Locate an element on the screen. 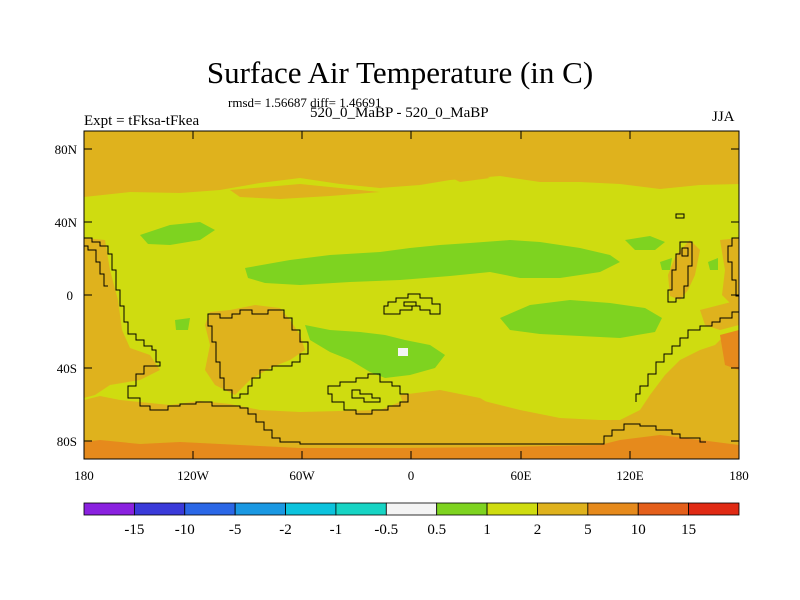  season-label: JJA is located at coordinates (723, 117).